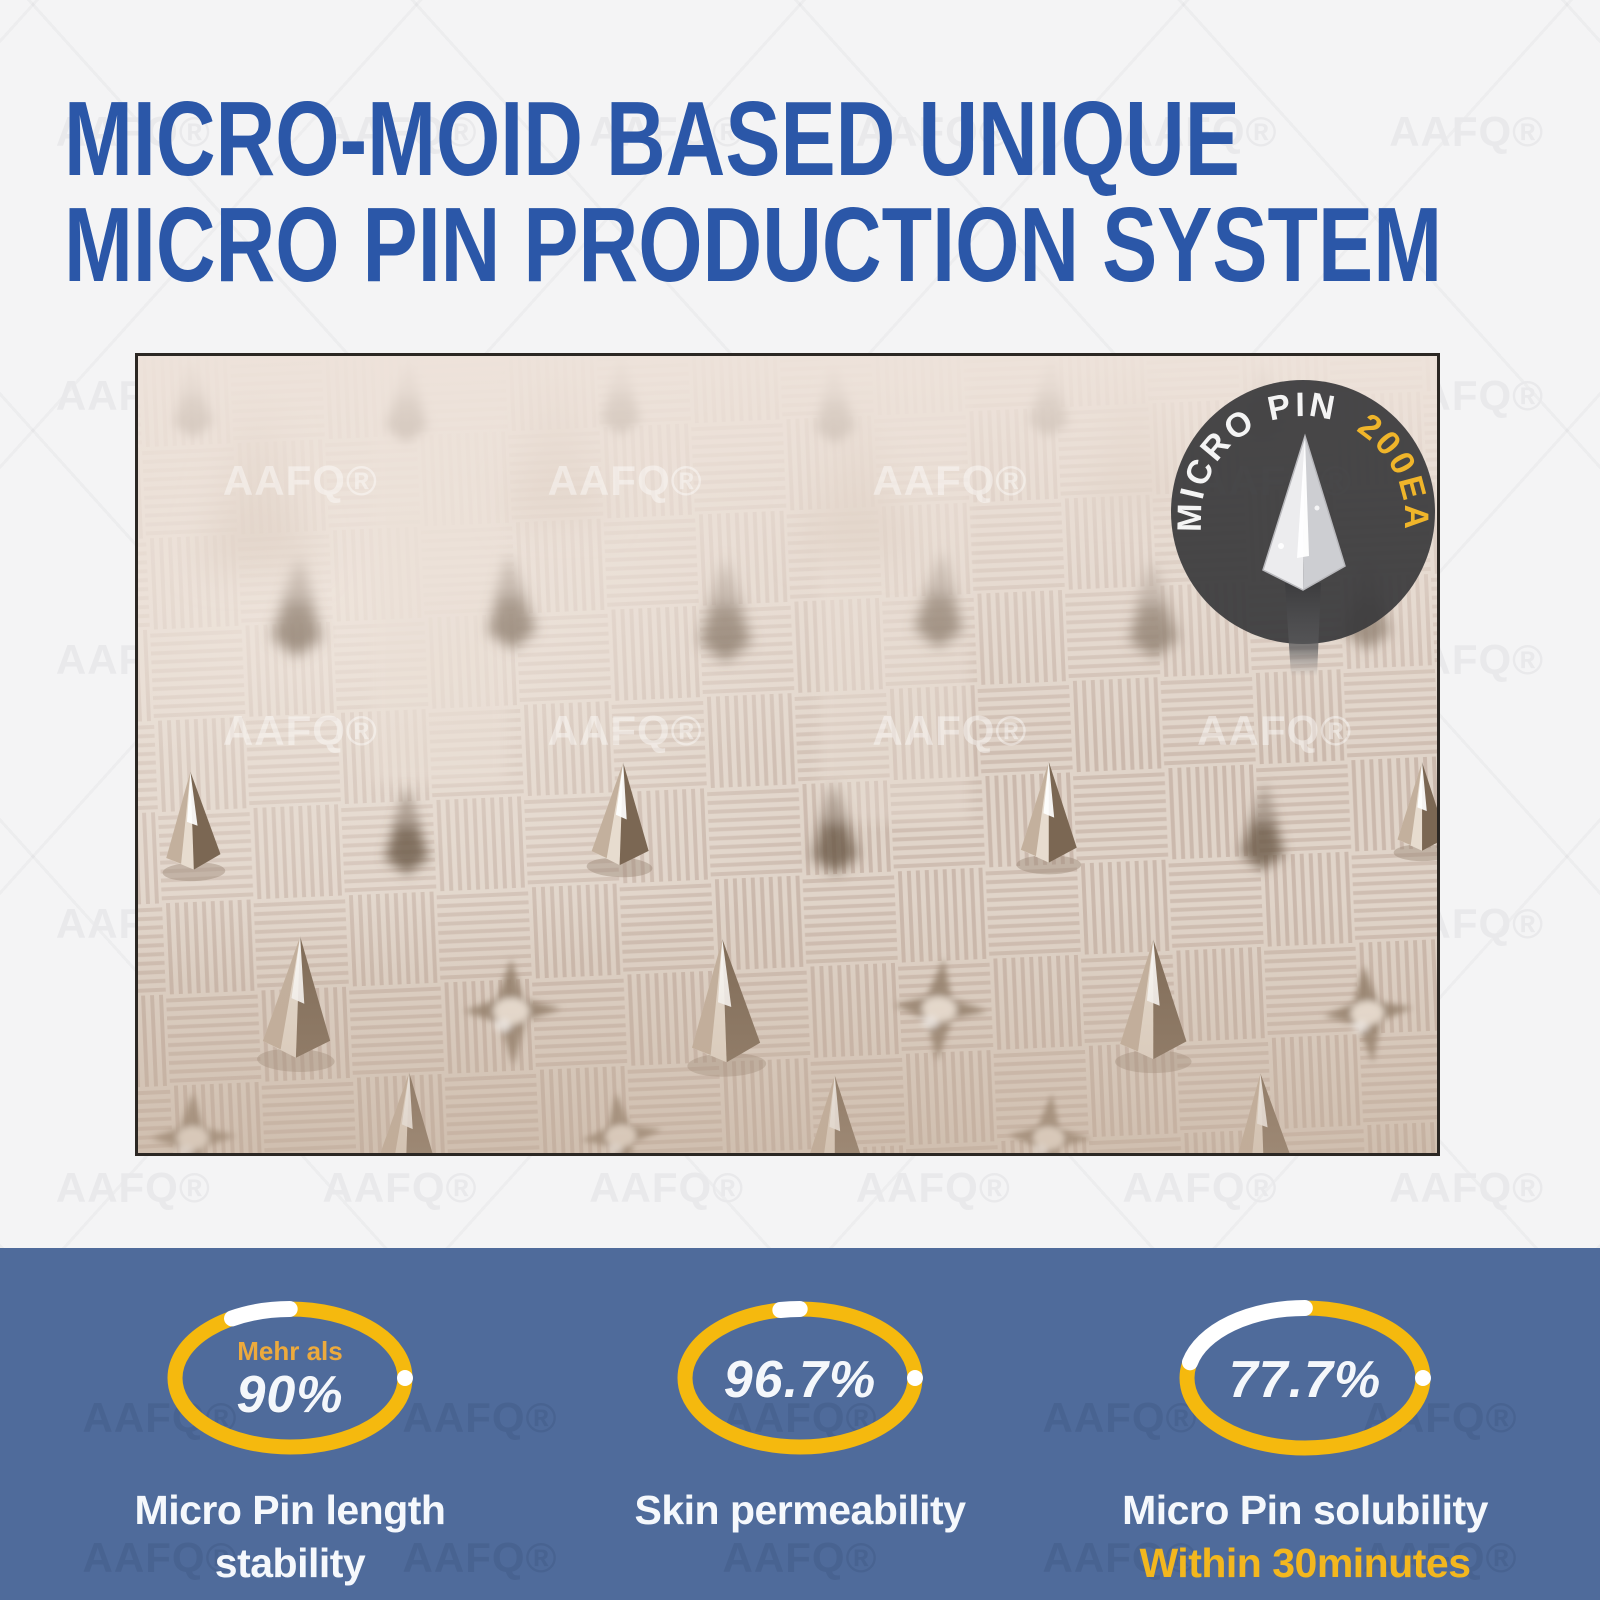  What do you see at coordinates (1305, 1510) in the screenshot?
I see `stat-label-line-1: Micro Pin solubility` at bounding box center [1305, 1510].